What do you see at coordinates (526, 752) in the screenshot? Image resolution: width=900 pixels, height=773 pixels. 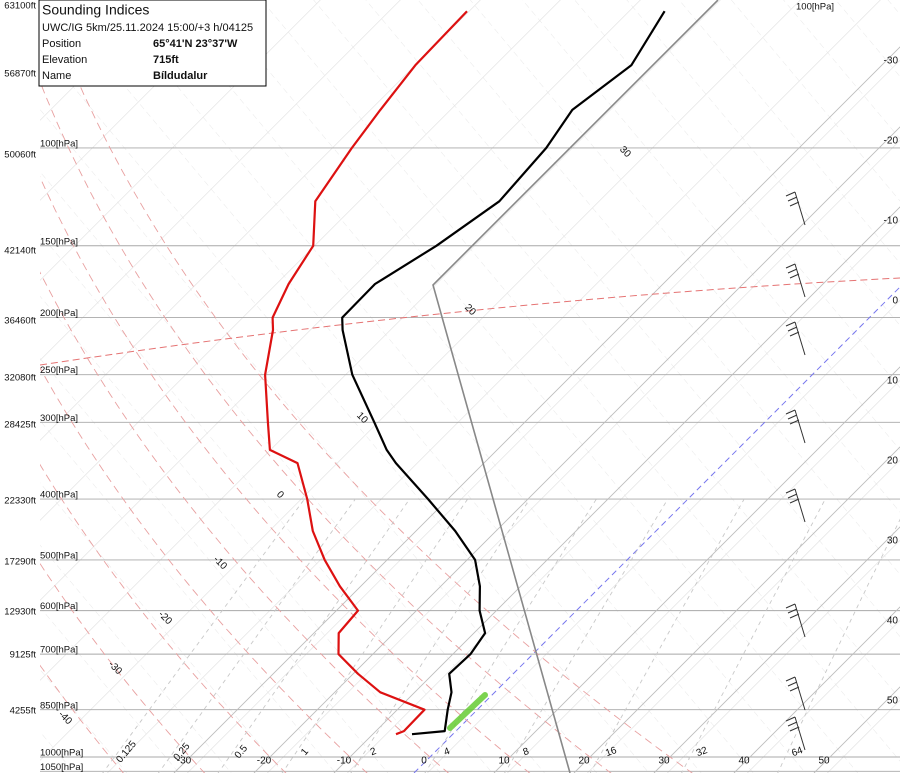 I see `mixing-ratio-label: 8` at bounding box center [526, 752].